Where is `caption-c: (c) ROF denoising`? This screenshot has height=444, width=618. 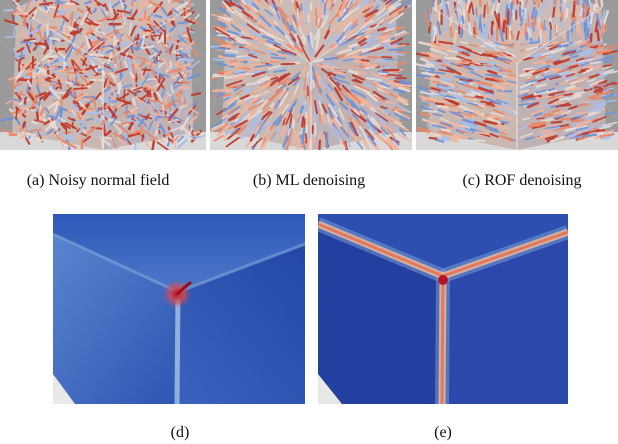
caption-c: (c) ROF denoising is located at coordinates (522, 180).